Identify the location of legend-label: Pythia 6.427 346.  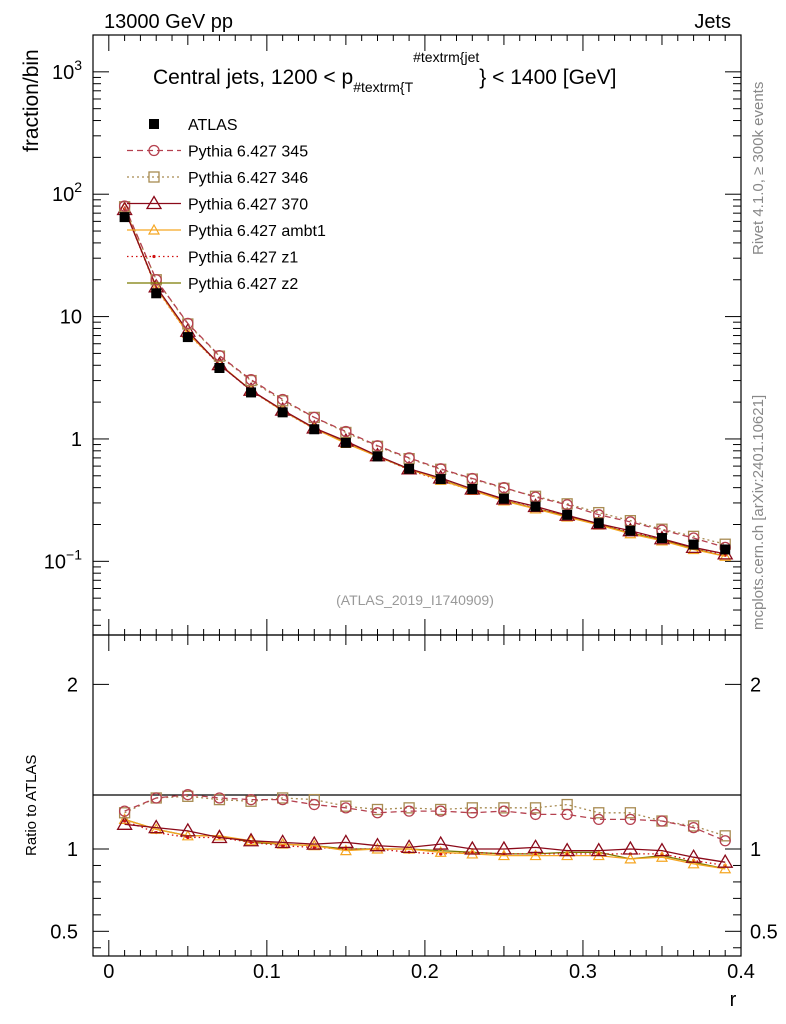
(248, 178).